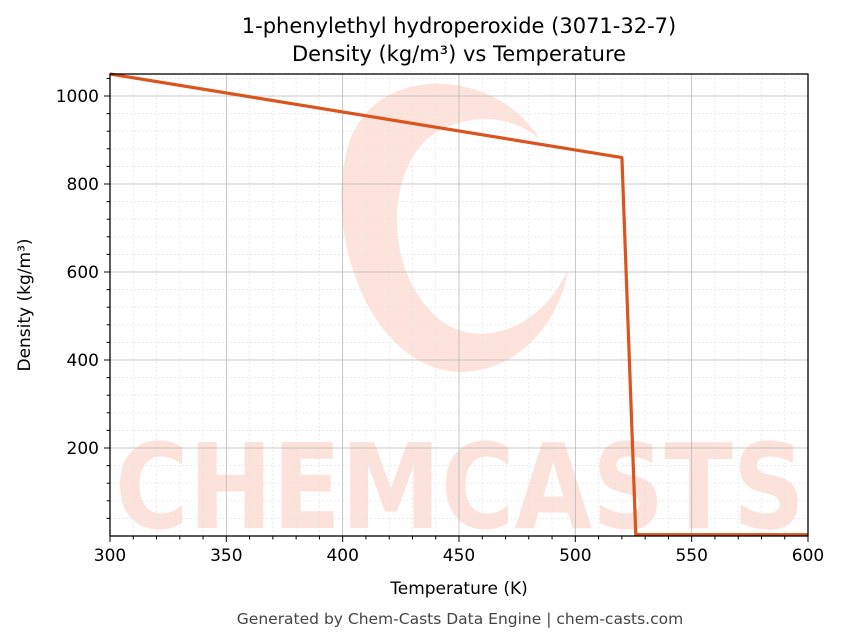 Image resolution: width=843 pixels, height=644 pixels. I want to click on x-tick-label: 350, so click(226, 556).